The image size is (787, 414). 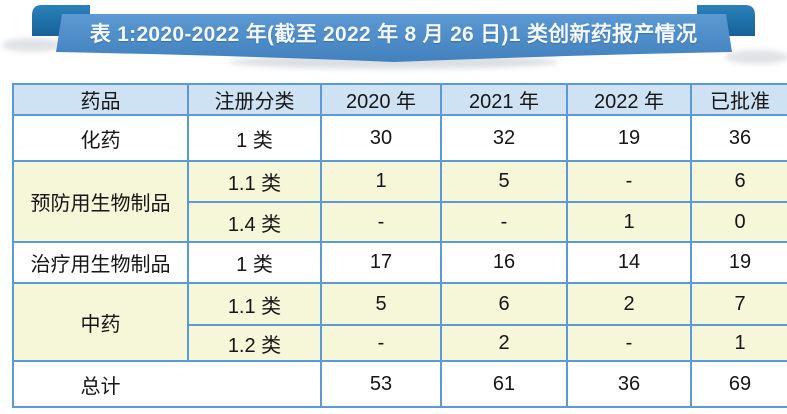 I want to click on cell-approved: 0, so click(x=738, y=222).